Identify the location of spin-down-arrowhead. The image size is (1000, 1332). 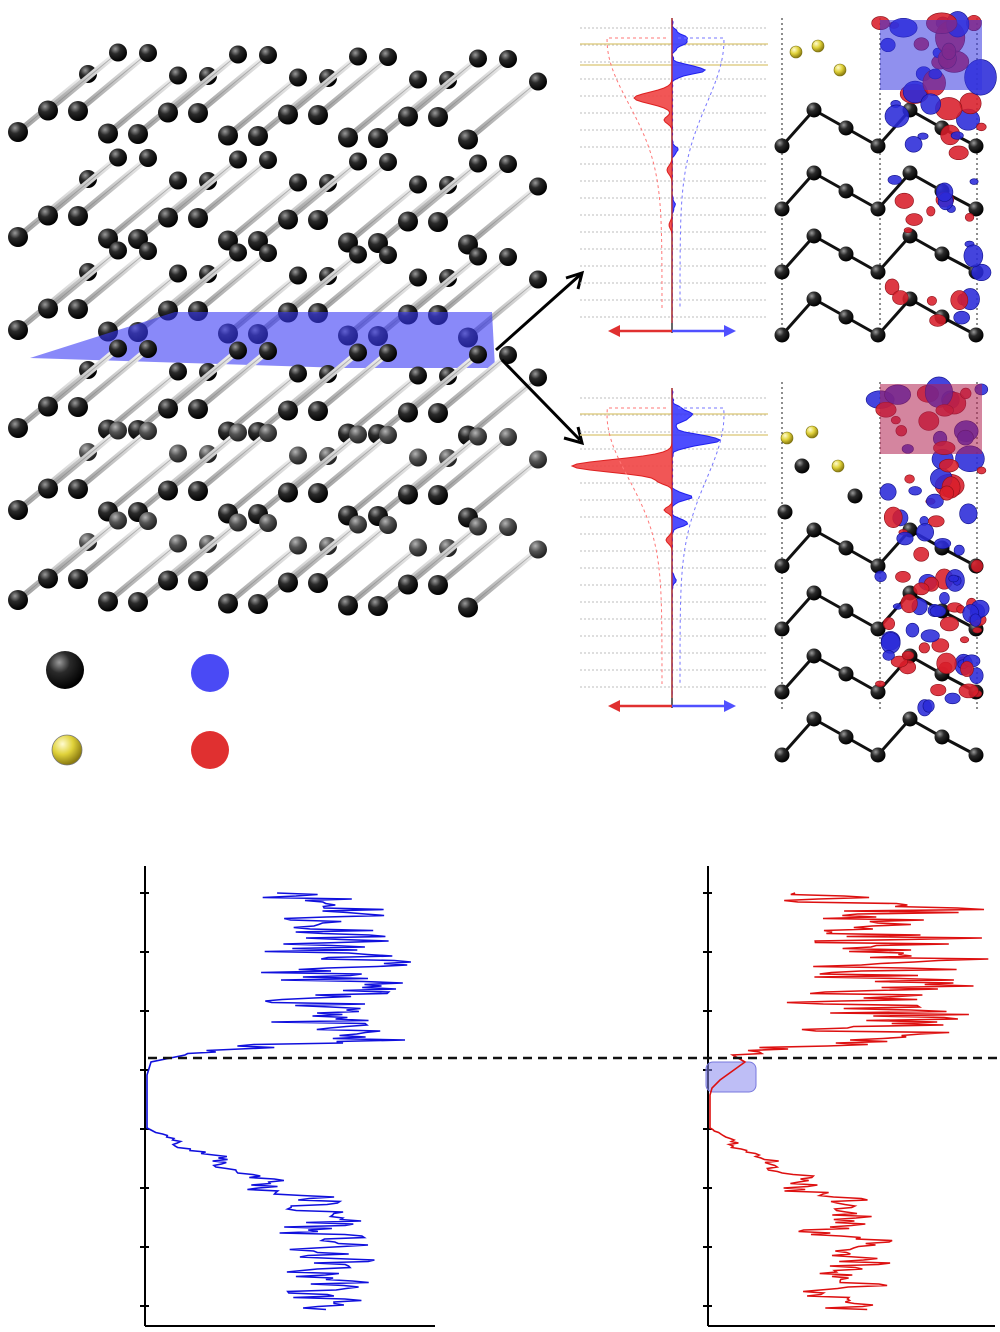
(614, 331).